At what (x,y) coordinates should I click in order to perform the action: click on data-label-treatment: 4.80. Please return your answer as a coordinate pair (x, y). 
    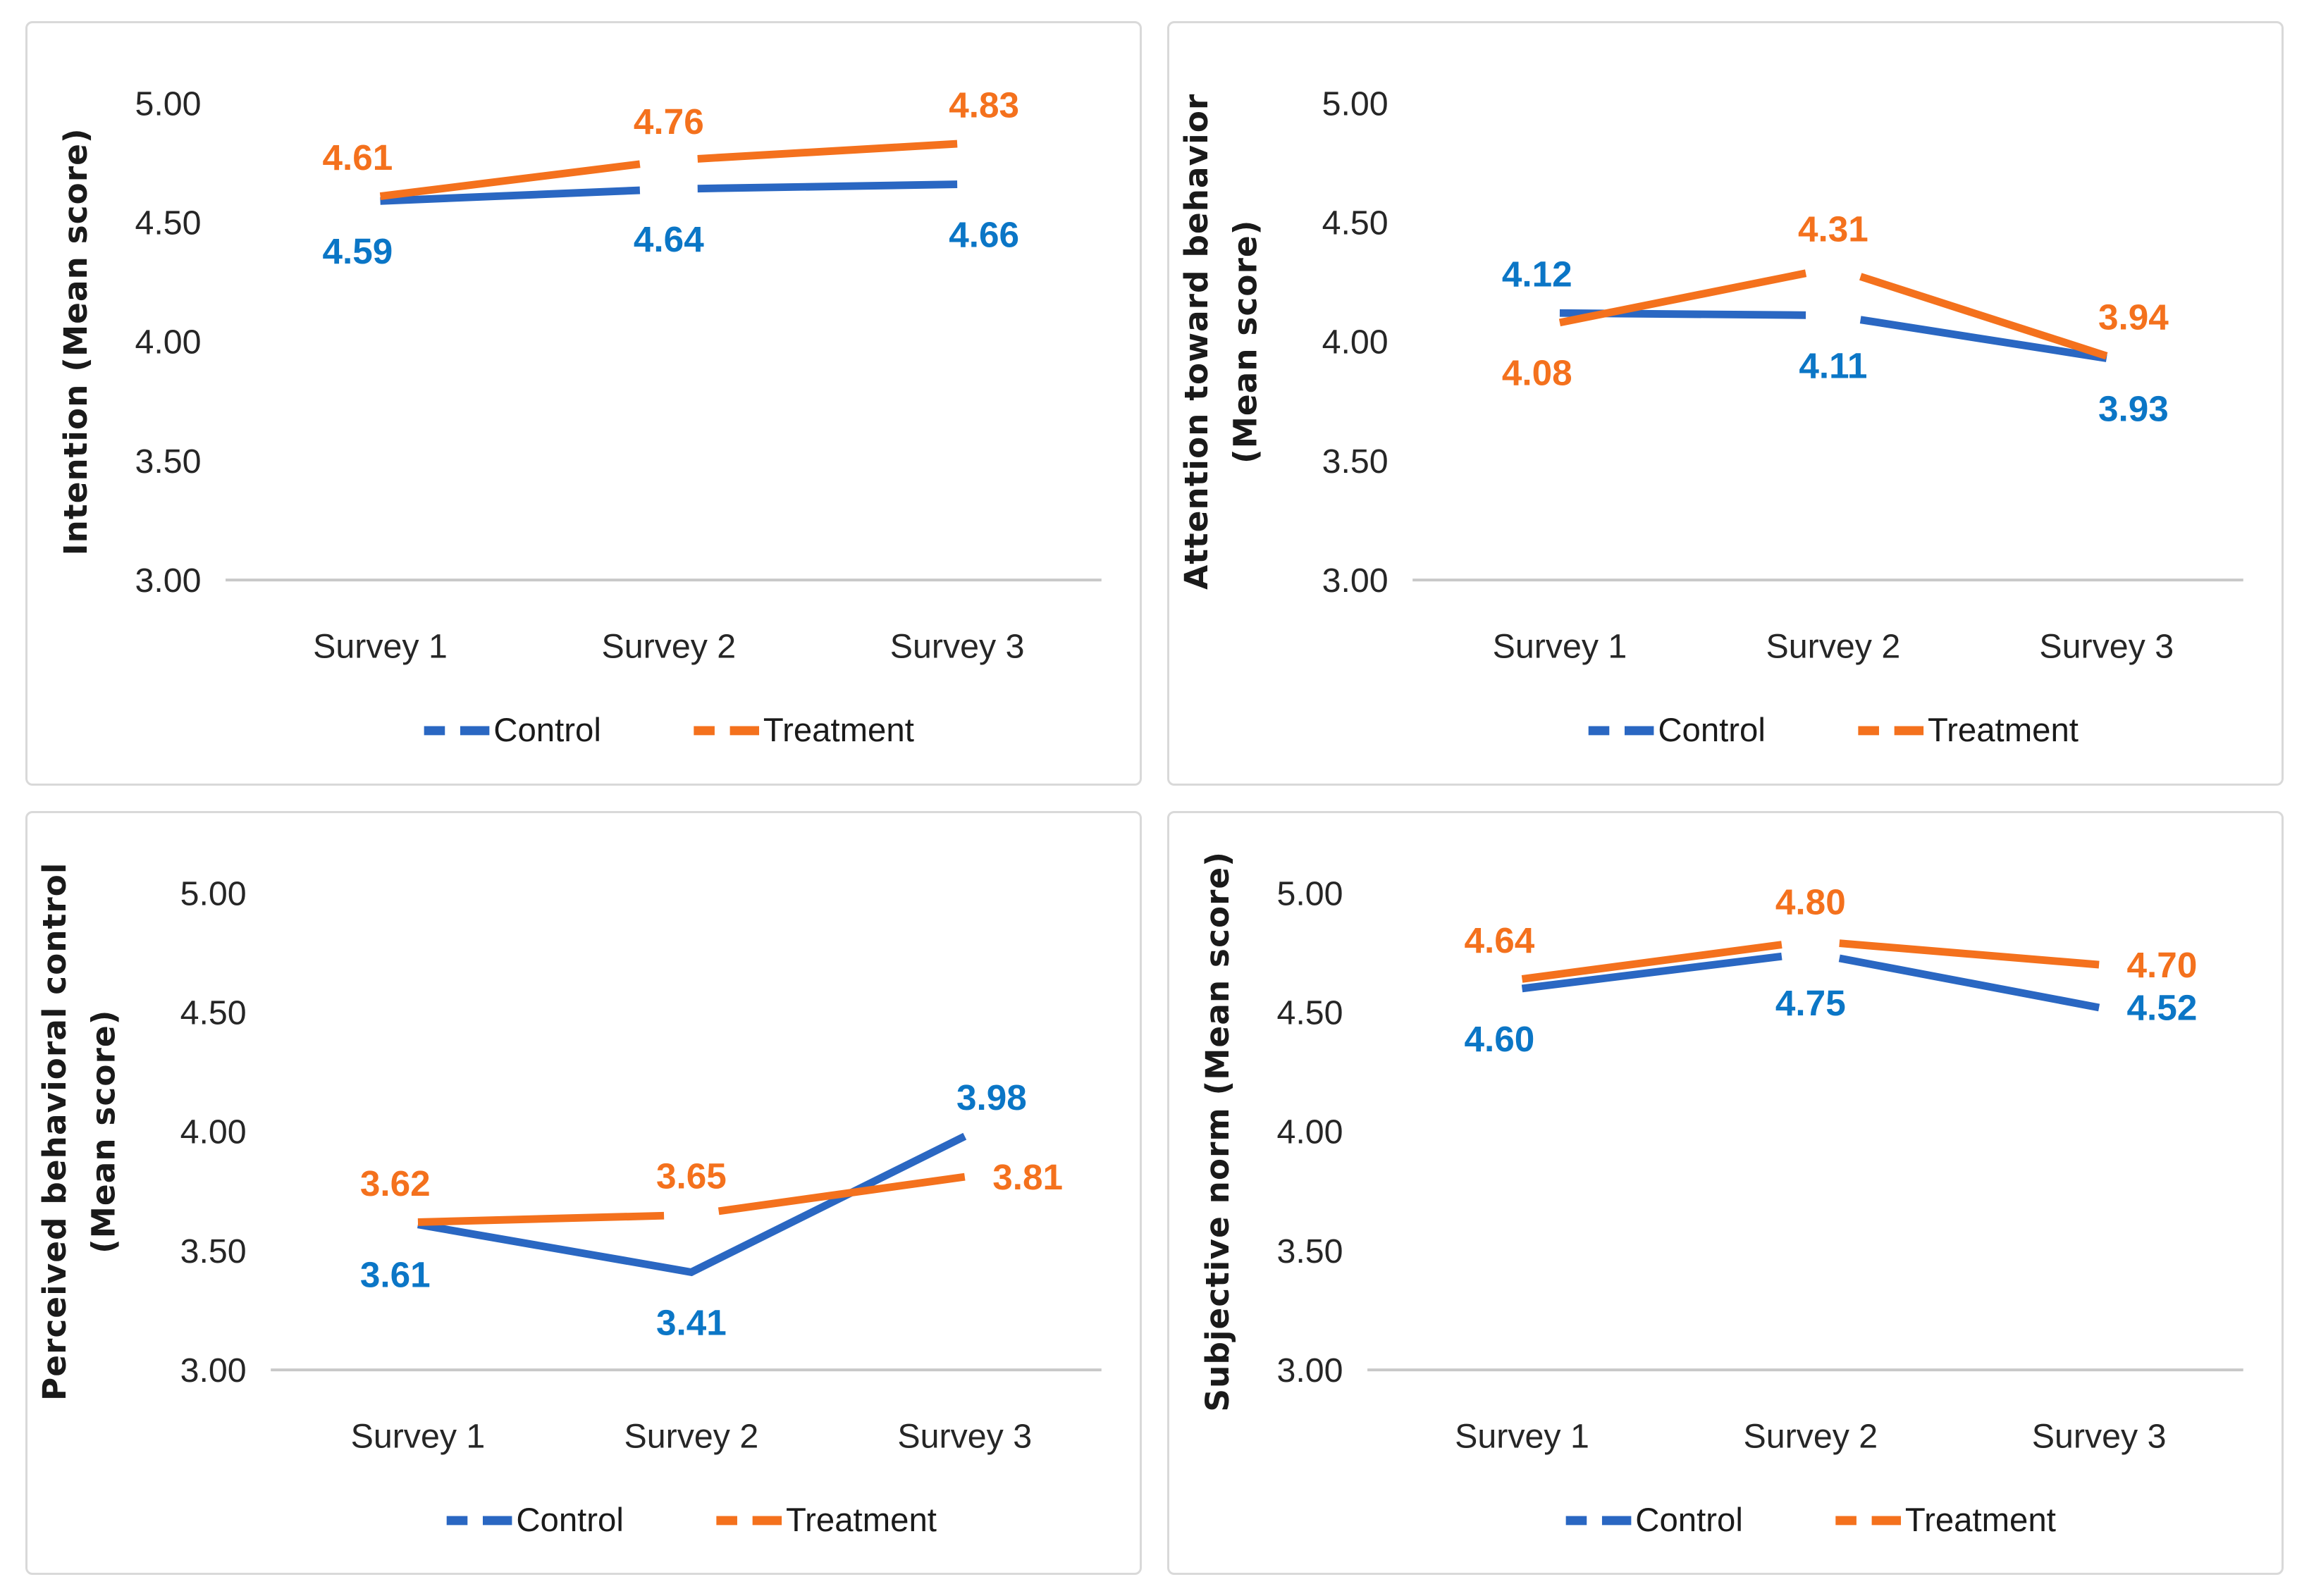
    Looking at the image, I should click on (1810, 902).